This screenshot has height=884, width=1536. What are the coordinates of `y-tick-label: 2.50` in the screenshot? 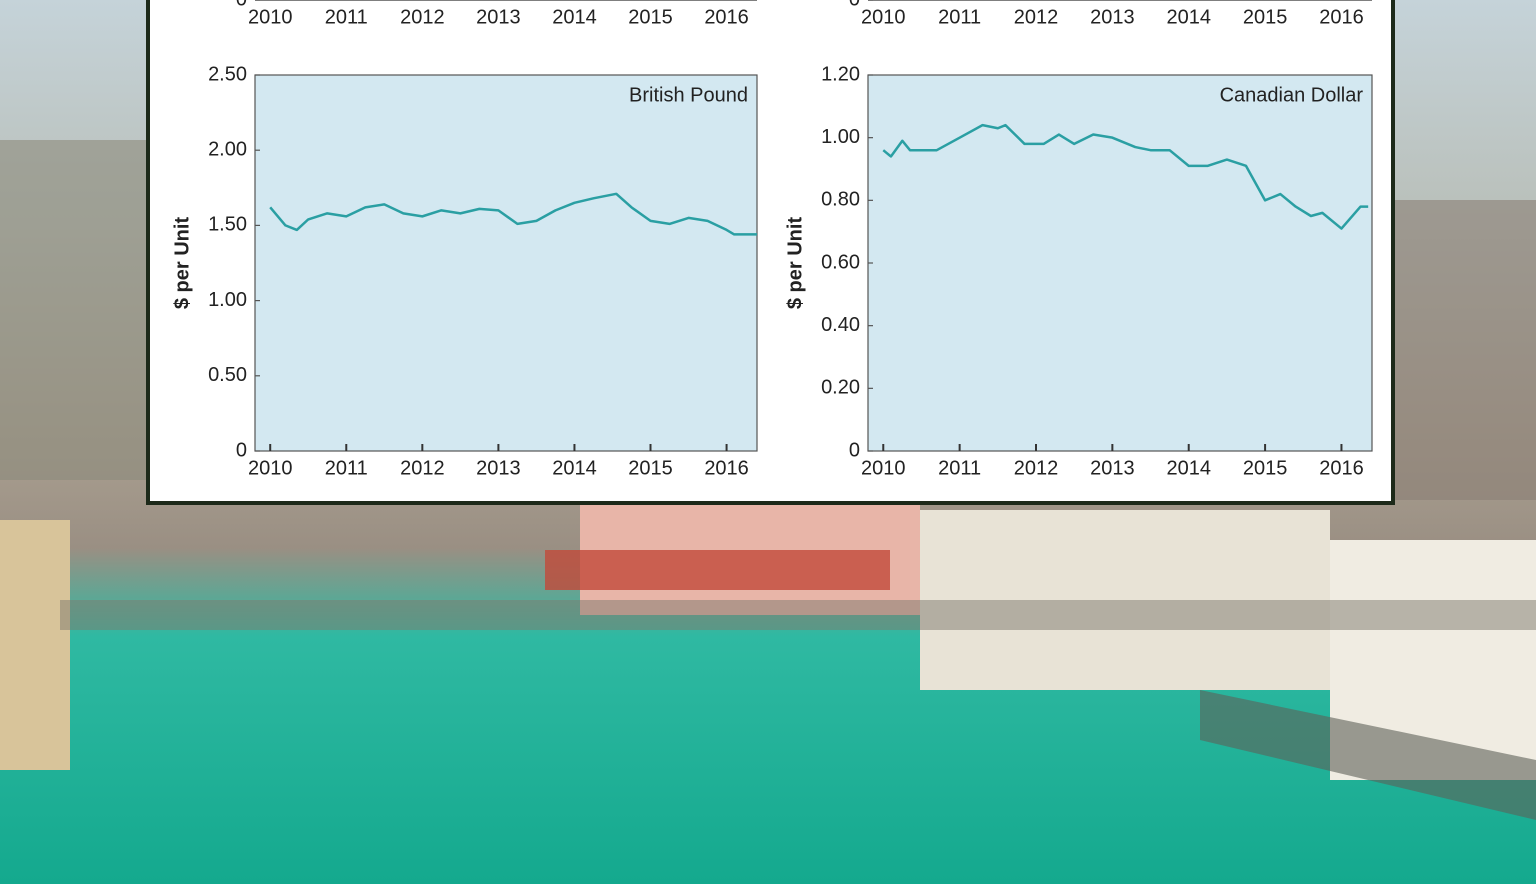 It's located at (227, 74).